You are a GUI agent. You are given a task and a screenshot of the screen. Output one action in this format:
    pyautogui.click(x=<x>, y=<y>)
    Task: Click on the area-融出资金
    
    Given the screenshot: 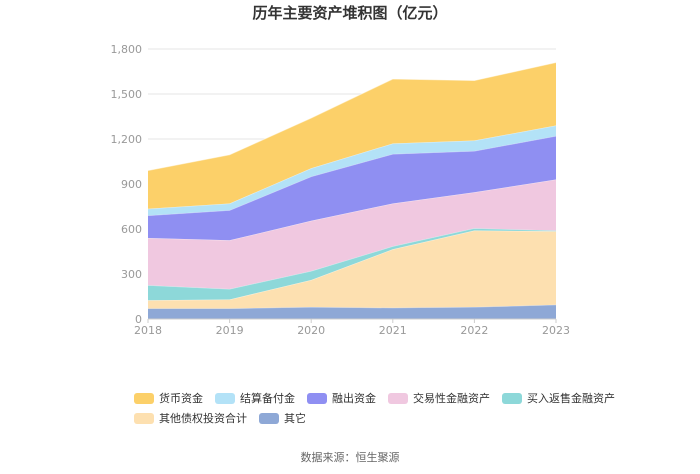 What is the action you would take?
    pyautogui.click(x=352, y=188)
    